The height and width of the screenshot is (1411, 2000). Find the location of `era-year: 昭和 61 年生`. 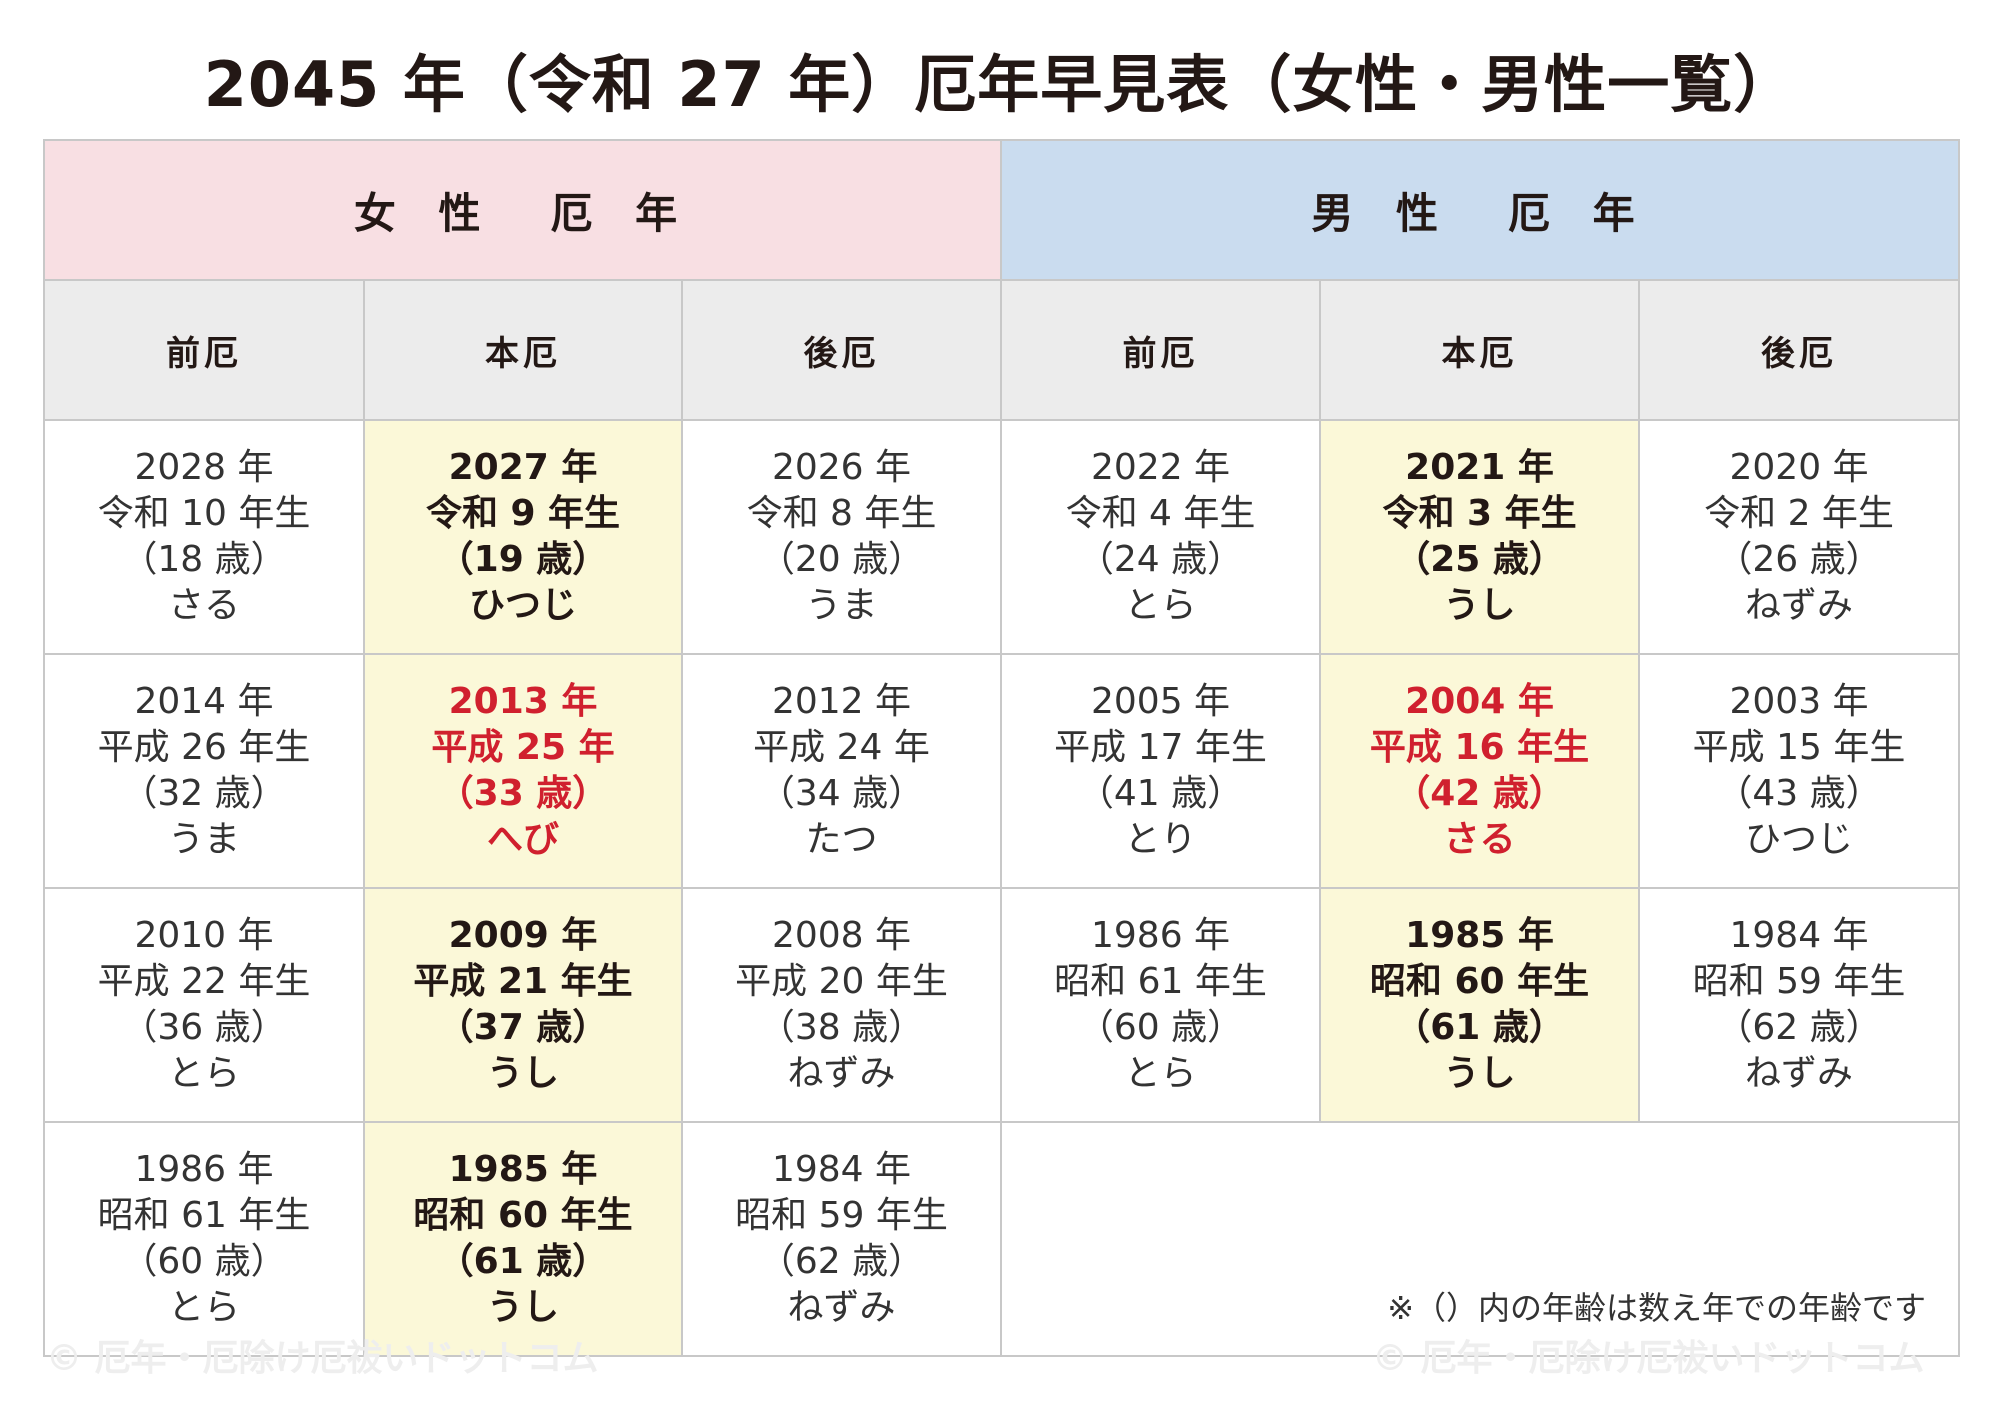

era-year: 昭和 61 年生 is located at coordinates (204, 1215).